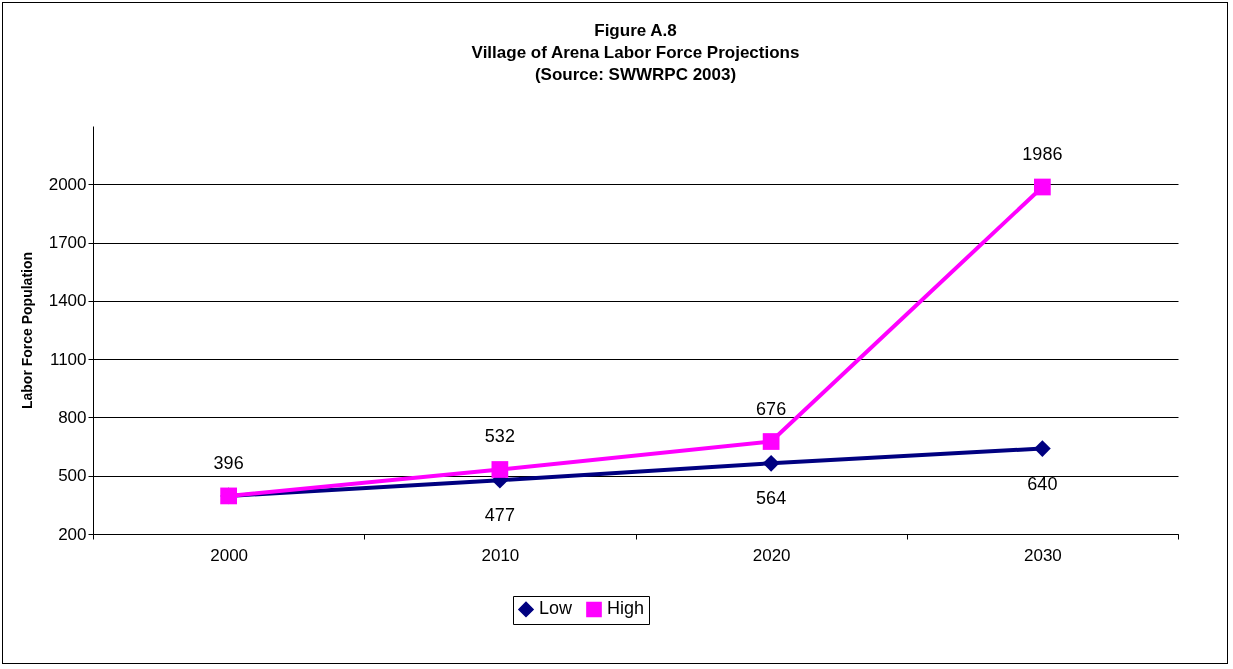  What do you see at coordinates (67, 243) in the screenshot?
I see `y-tick-label: 1700` at bounding box center [67, 243].